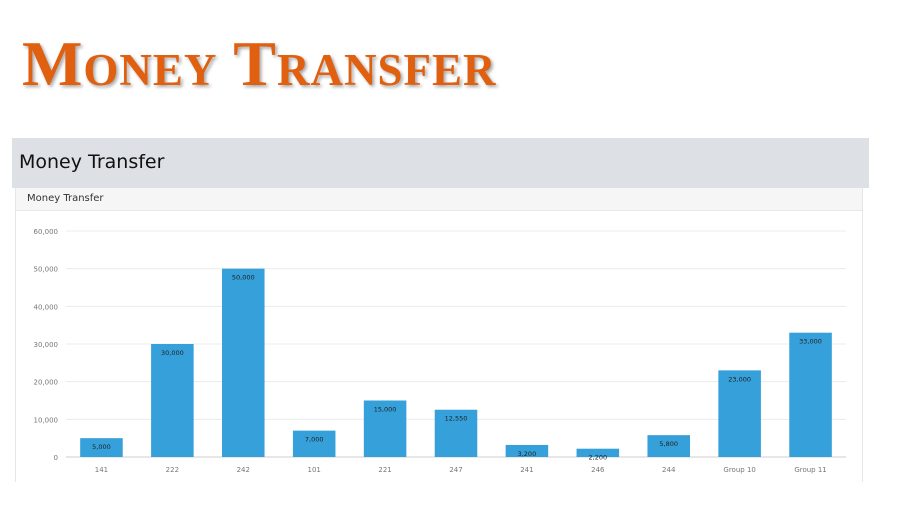 This screenshot has height=508, width=900. What do you see at coordinates (810, 470) in the screenshot?
I see `x-tick-label: Group 11` at bounding box center [810, 470].